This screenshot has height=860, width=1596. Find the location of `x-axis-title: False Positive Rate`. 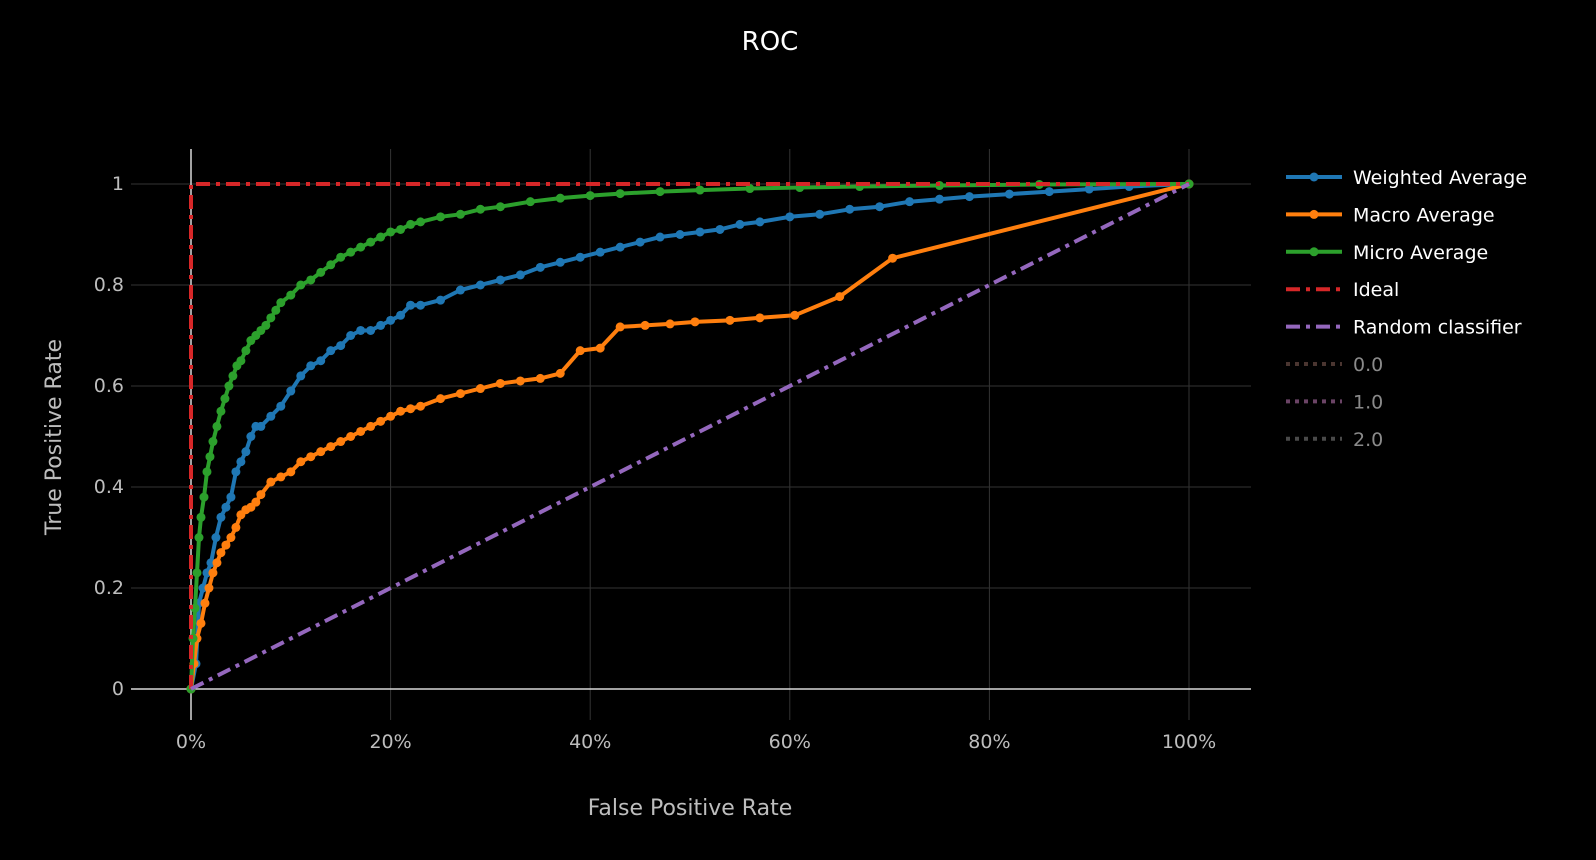

x-axis-title: False Positive Rate is located at coordinates (690, 808).